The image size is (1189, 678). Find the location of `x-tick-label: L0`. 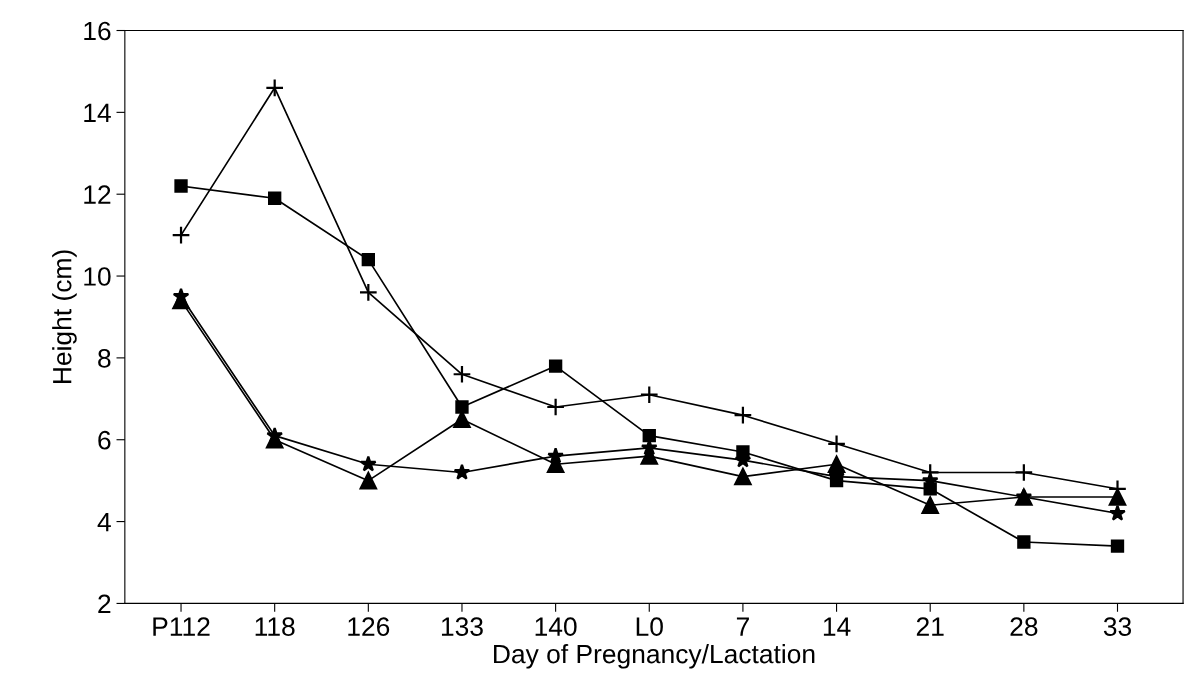

x-tick-label: L0 is located at coordinates (649, 626).